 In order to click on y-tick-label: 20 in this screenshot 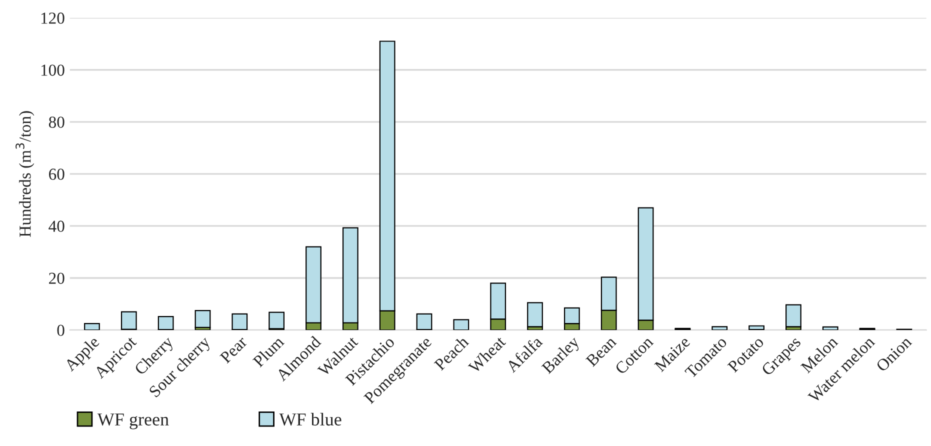, I will do `click(56, 278)`.